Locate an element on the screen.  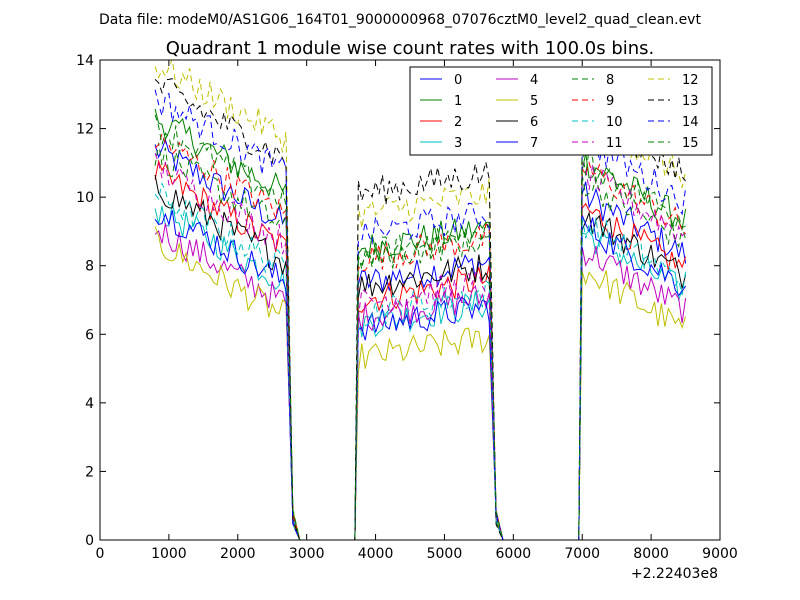
legend-label: 5 is located at coordinates (534, 101).